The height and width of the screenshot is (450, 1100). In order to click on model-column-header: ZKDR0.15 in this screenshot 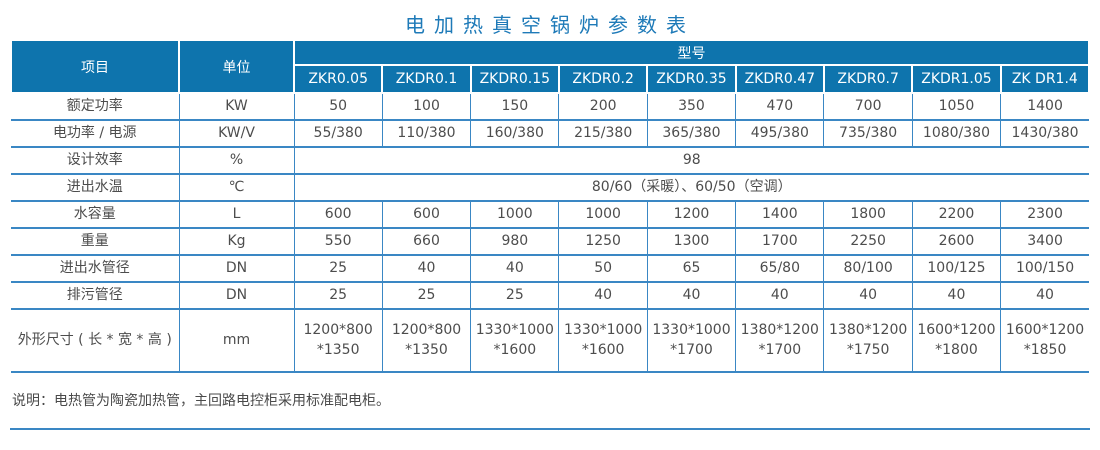, I will do `click(514, 79)`.